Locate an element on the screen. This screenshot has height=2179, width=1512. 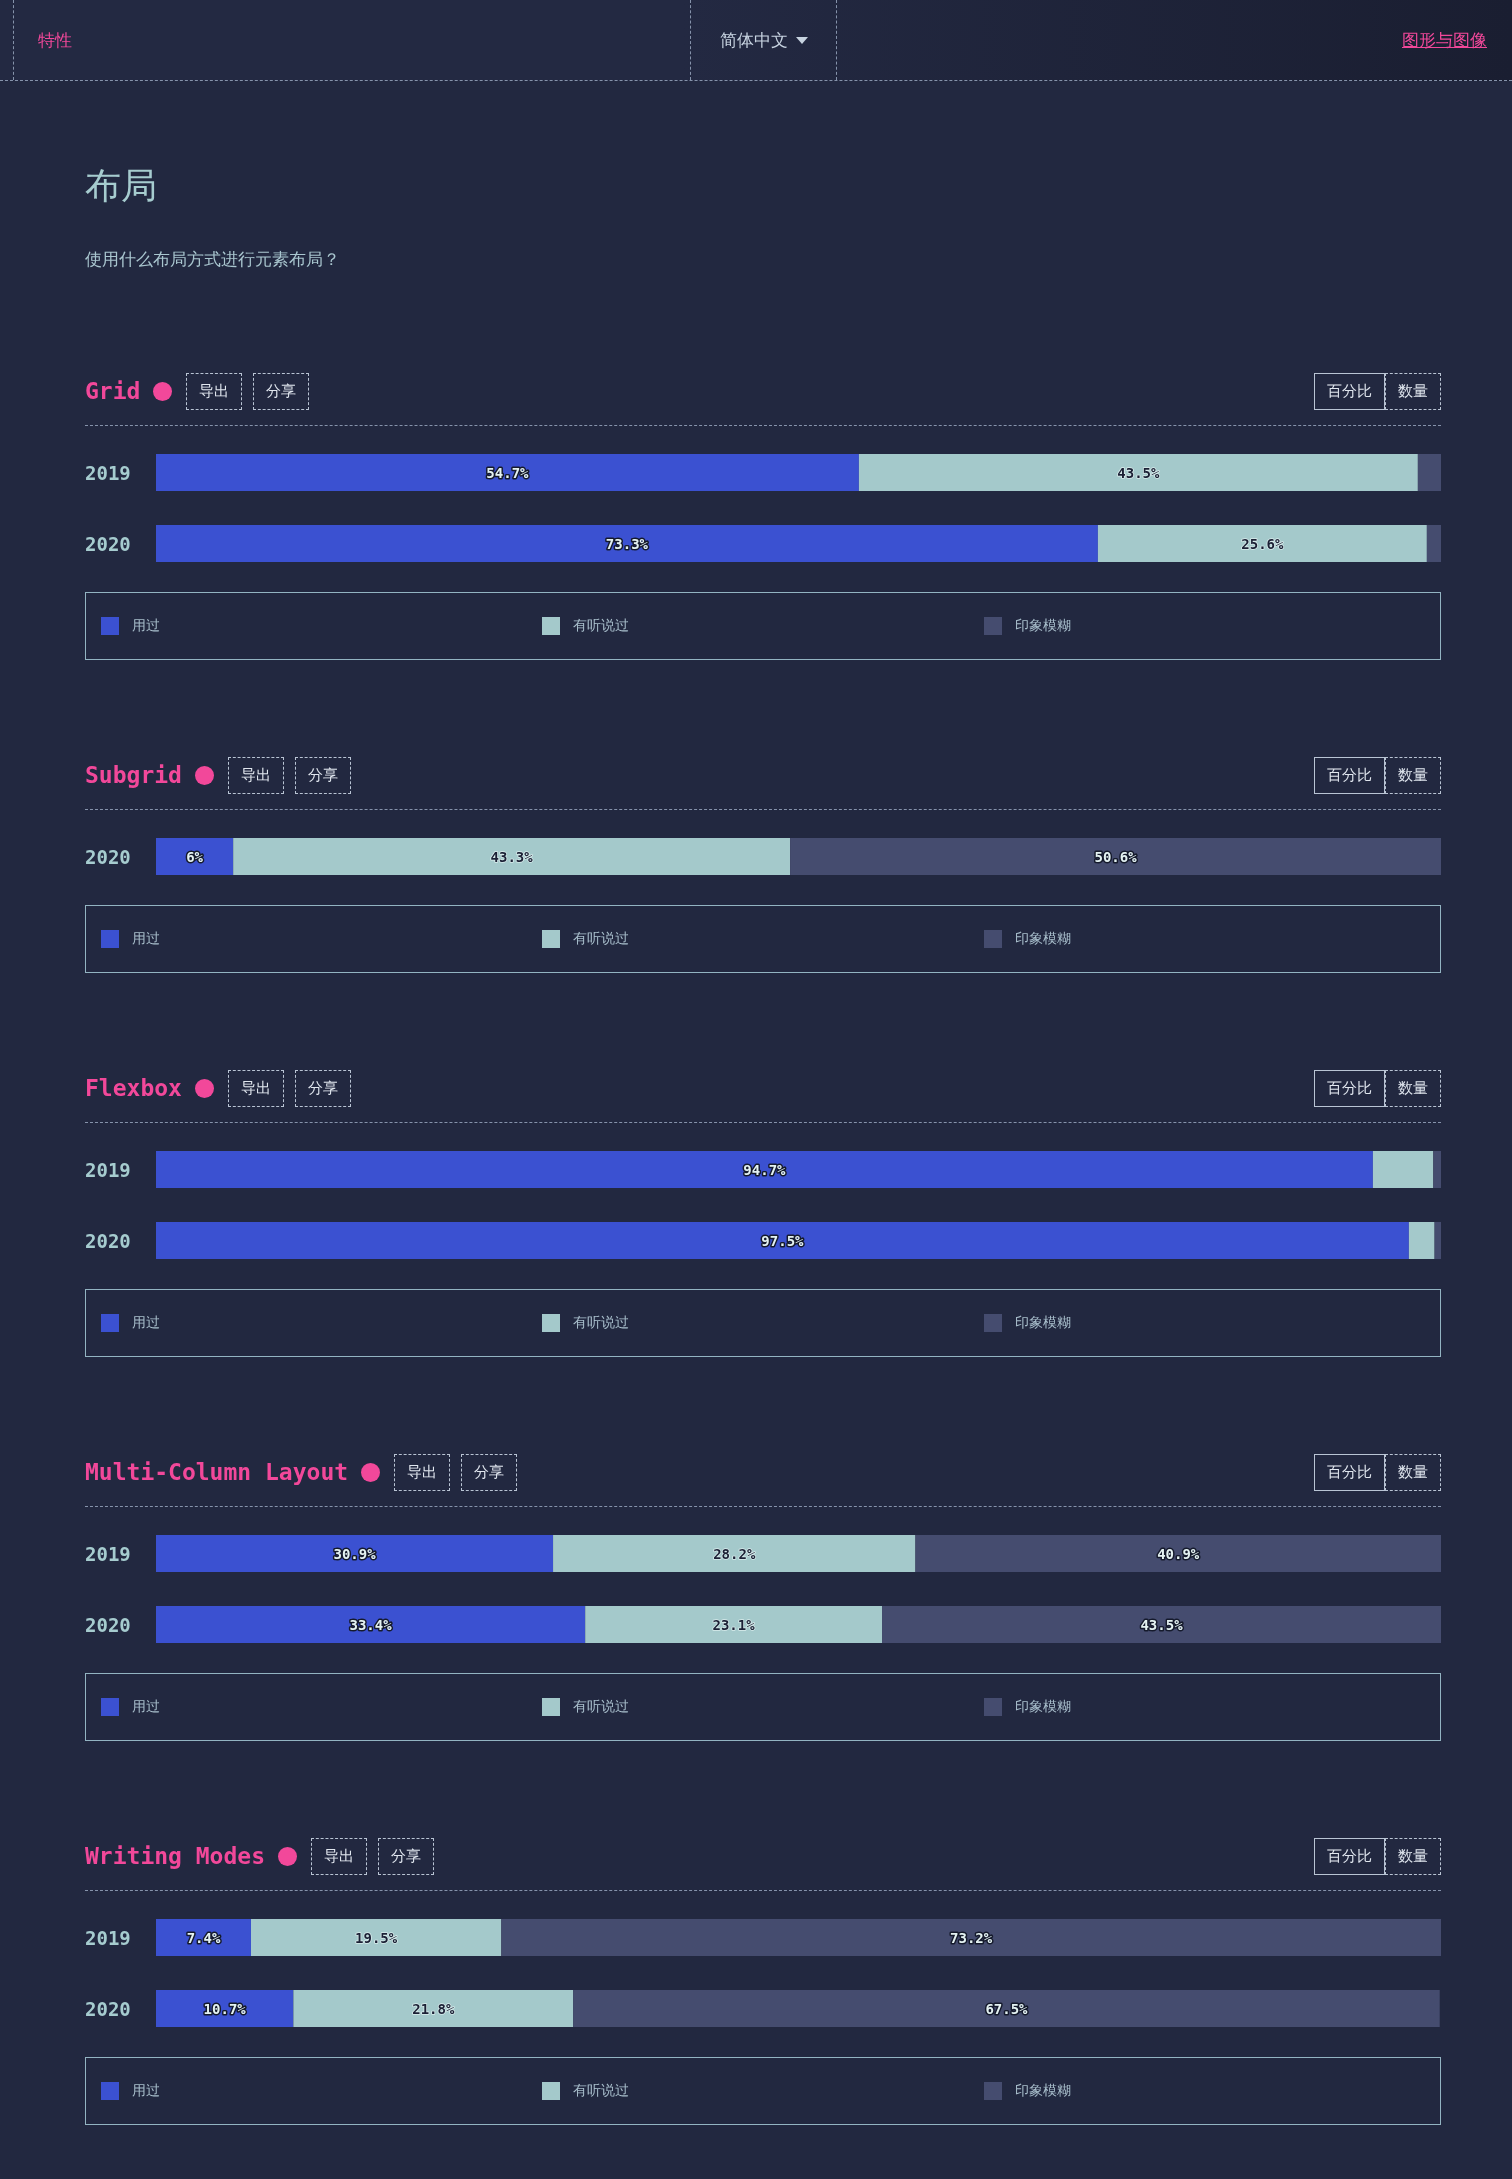
data-label: 25.6% is located at coordinates (1263, 543).